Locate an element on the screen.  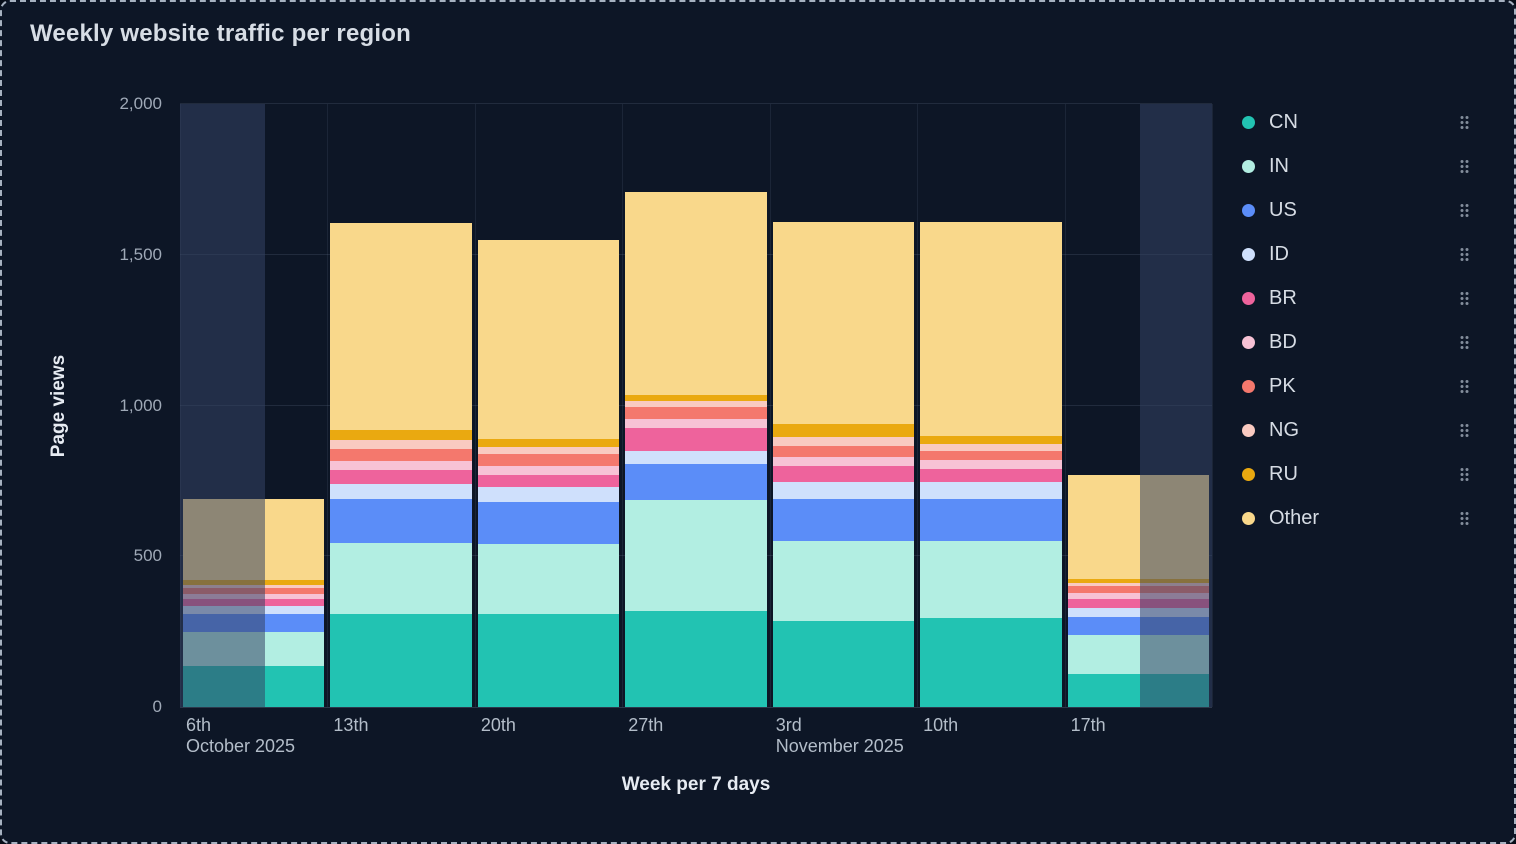
bar-column-3rd is located at coordinates (843, 405).